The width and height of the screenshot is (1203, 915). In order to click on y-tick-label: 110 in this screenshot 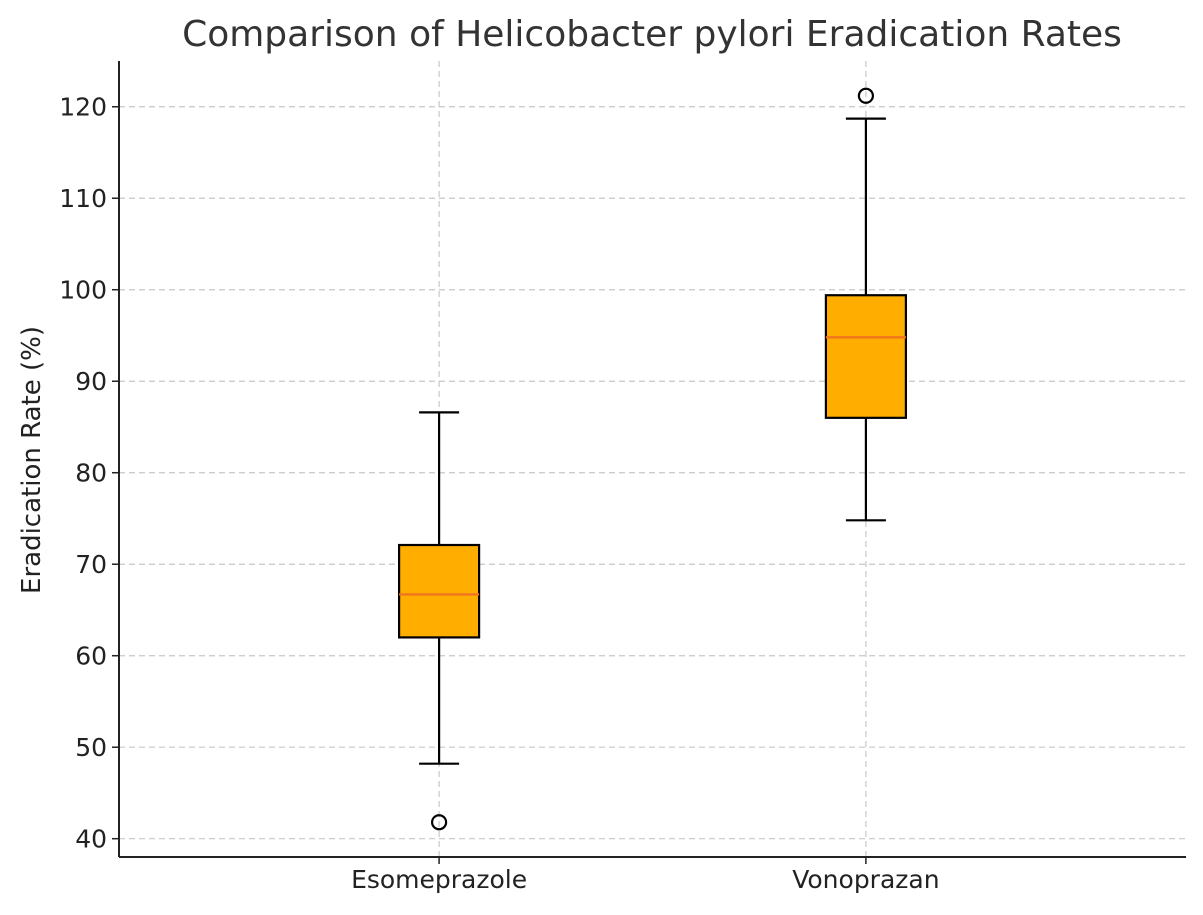, I will do `click(83, 198)`.